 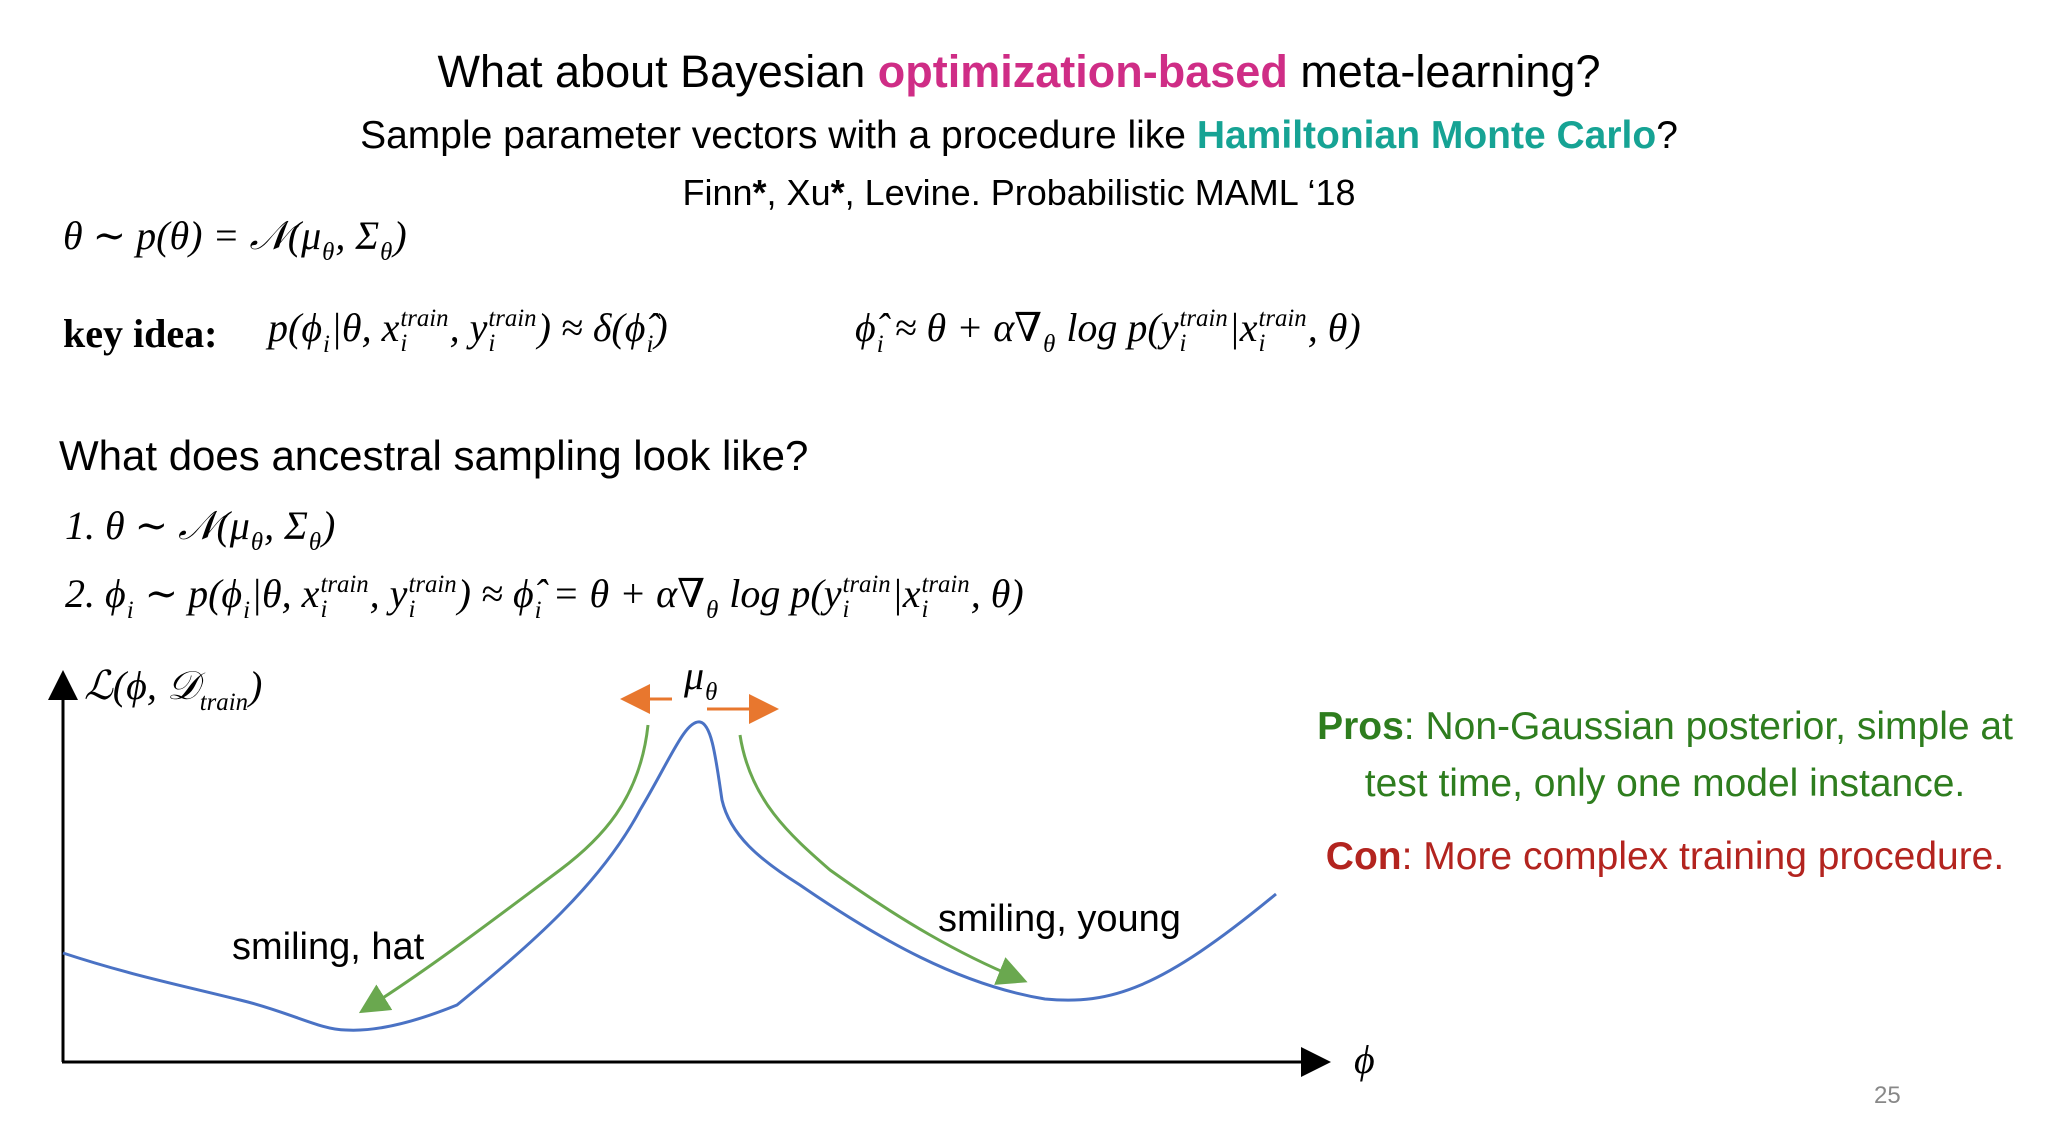 I want to click on con-text: : More complex training procedure., so click(x=1703, y=856).